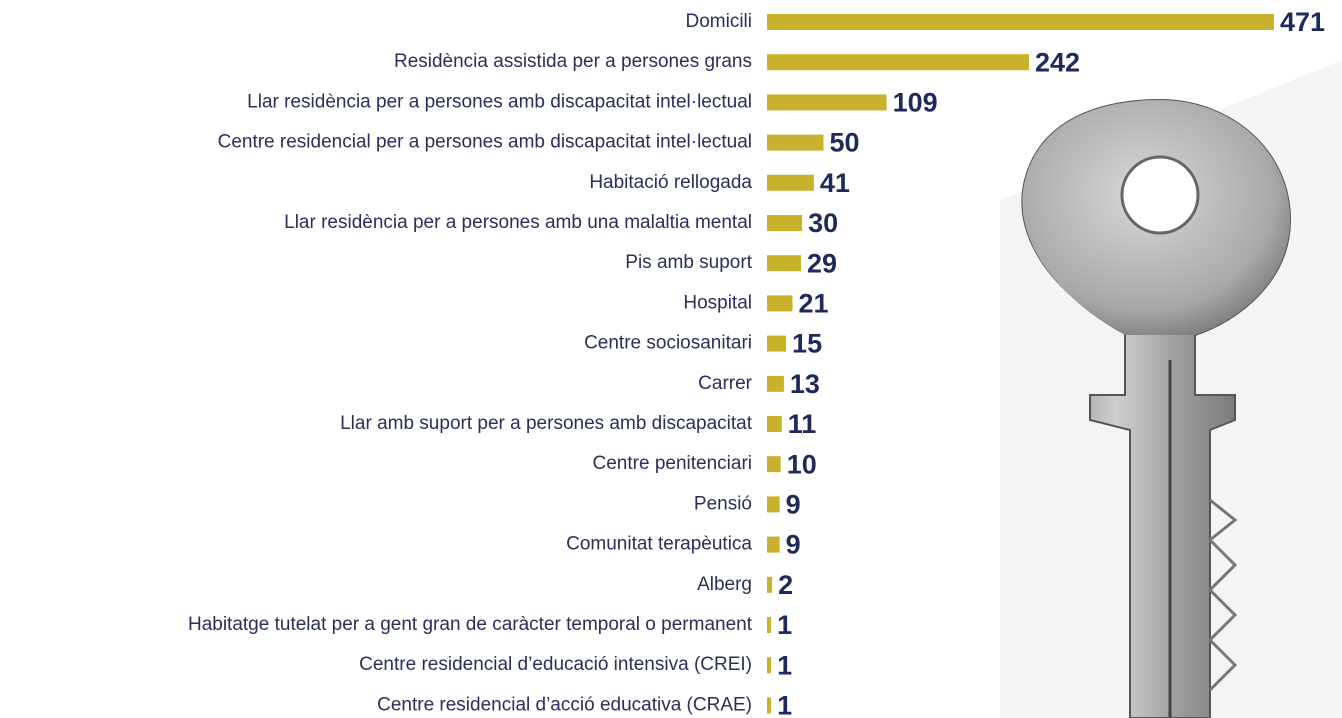  I want to click on value-label: 11, so click(802, 424).